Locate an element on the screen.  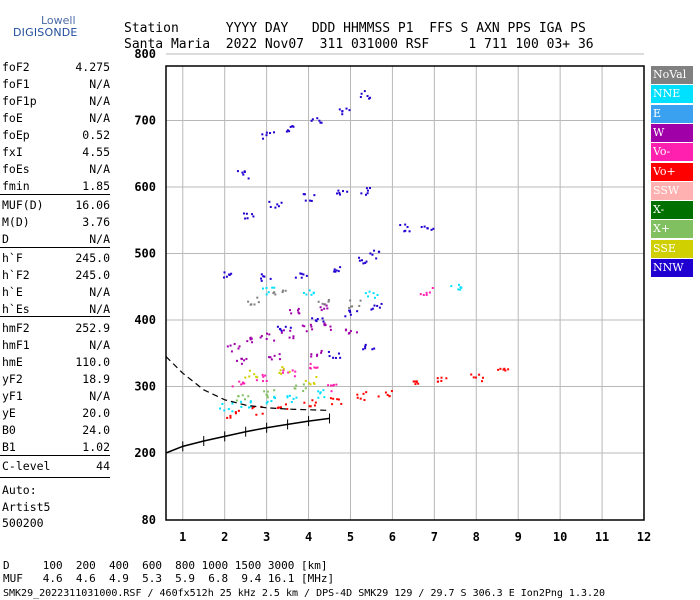
auto-label: Auto: is located at coordinates (19, 490).